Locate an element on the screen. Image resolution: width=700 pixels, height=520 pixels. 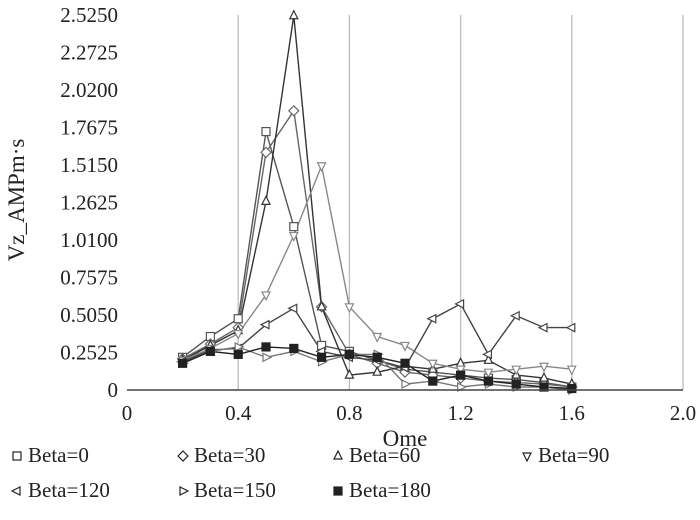
legend-label-beta-120: Beta=120 is located at coordinates (69, 490).